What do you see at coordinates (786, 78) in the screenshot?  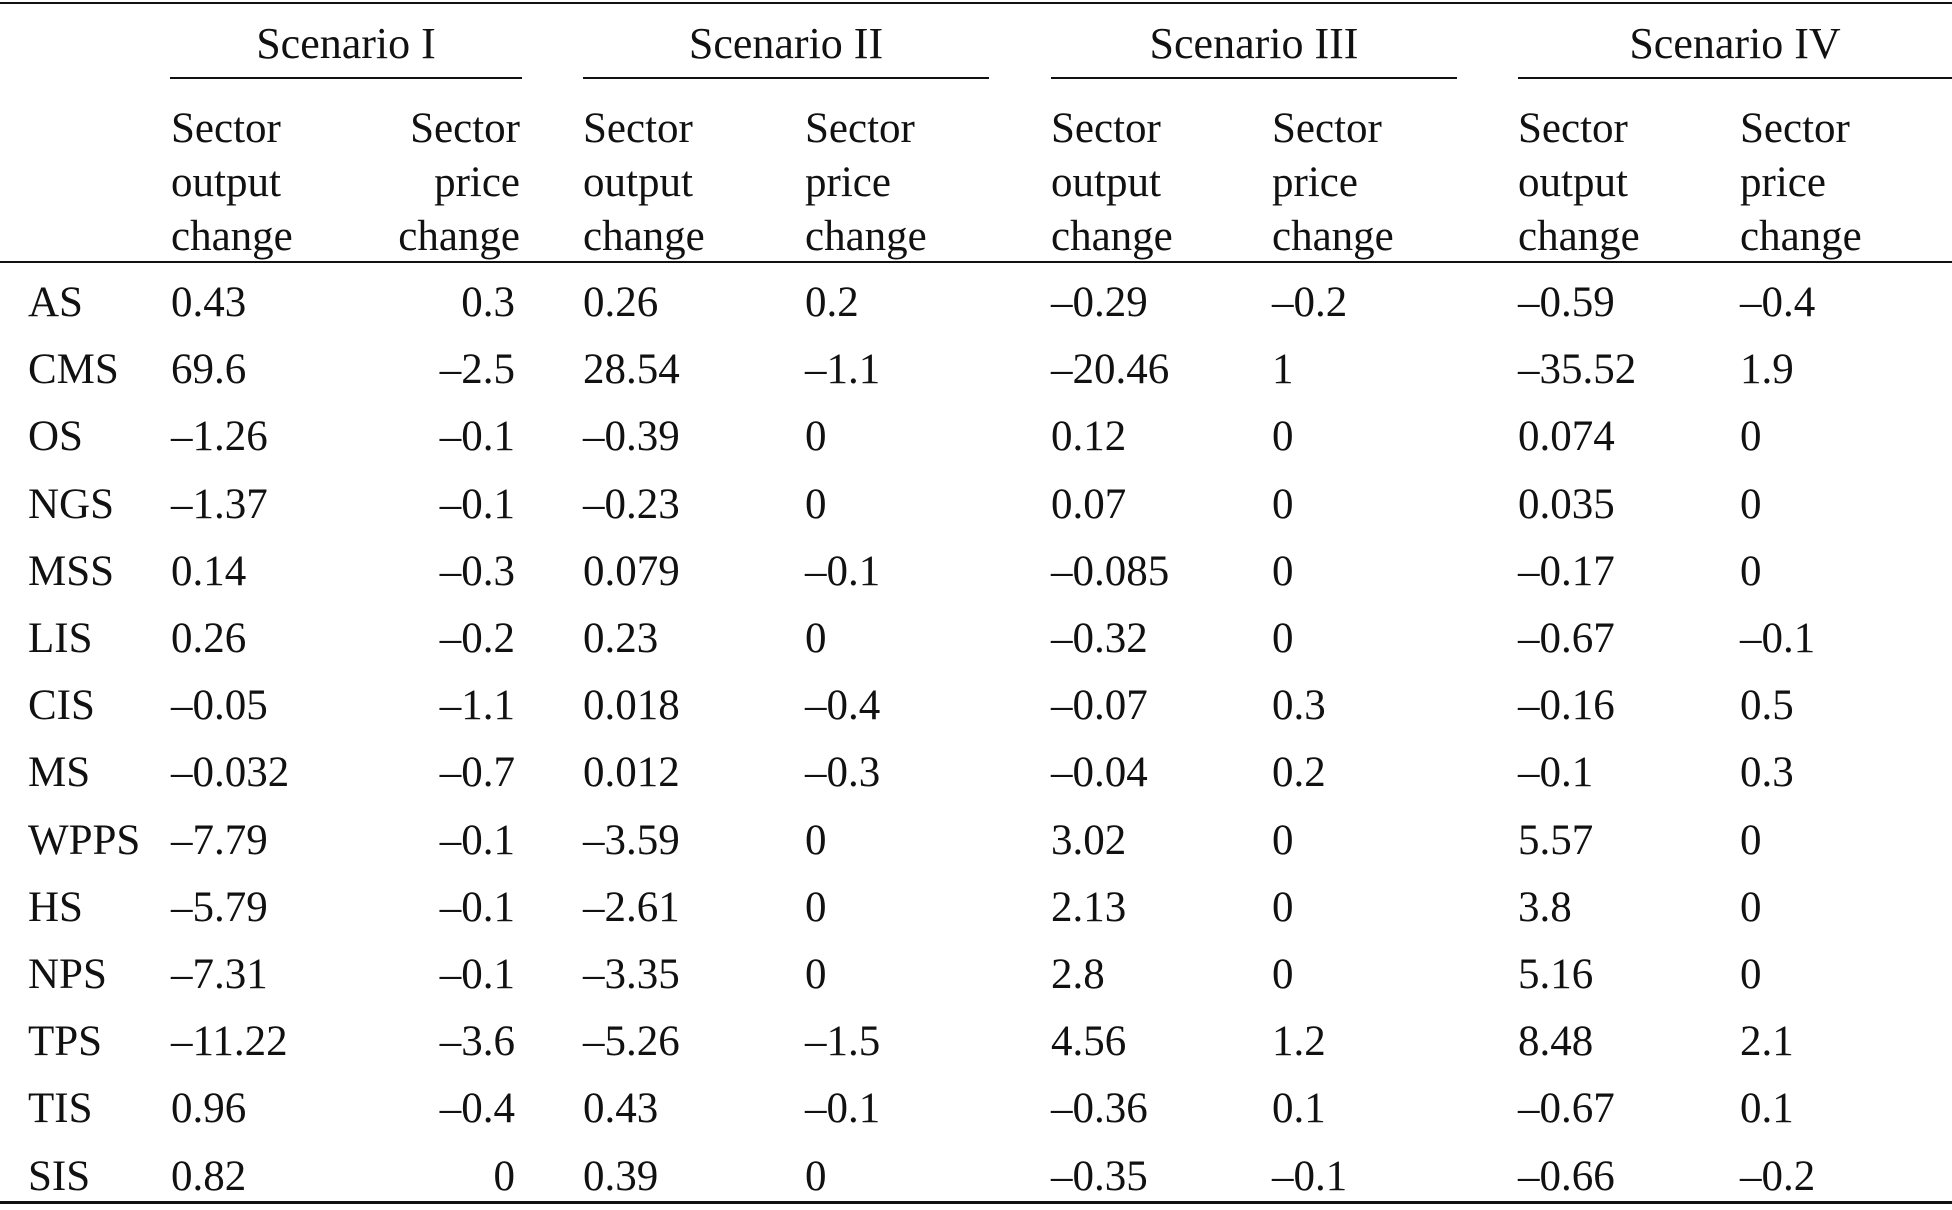 I see `scenario-2-rule` at bounding box center [786, 78].